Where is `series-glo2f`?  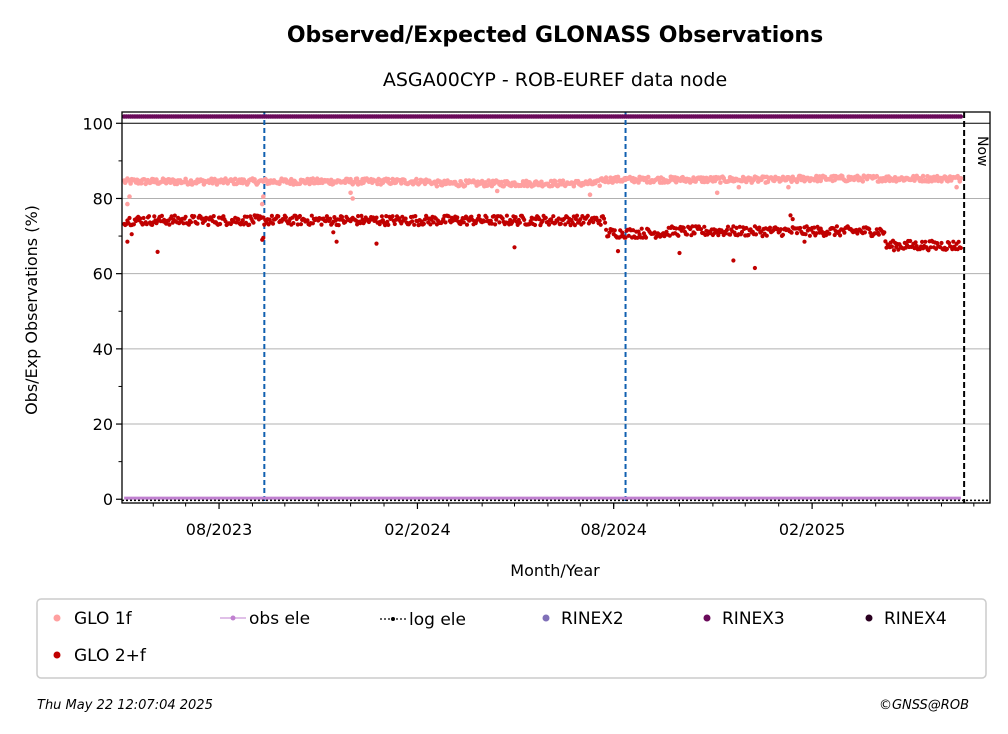
series-glo2f is located at coordinates (543, 242).